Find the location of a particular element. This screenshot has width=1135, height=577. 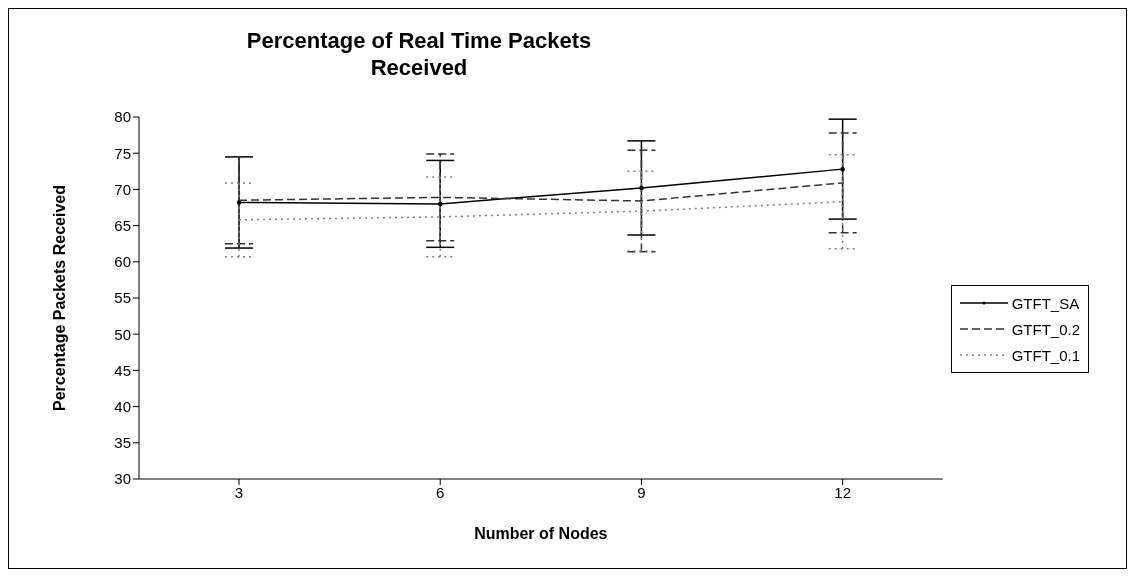

y-tick-label: 30 is located at coordinates (122, 479).